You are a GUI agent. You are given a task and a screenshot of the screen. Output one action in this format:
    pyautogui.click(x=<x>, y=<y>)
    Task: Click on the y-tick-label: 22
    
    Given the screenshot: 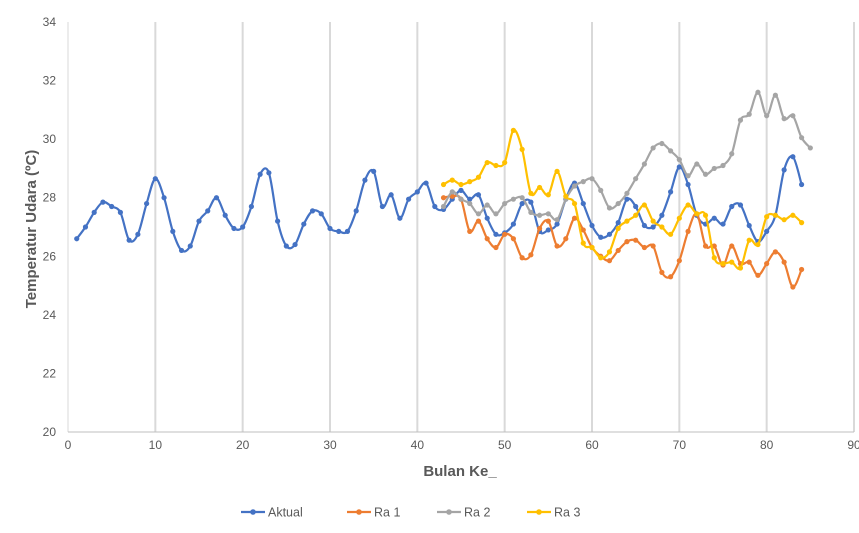 What is the action you would take?
    pyautogui.click(x=50, y=373)
    